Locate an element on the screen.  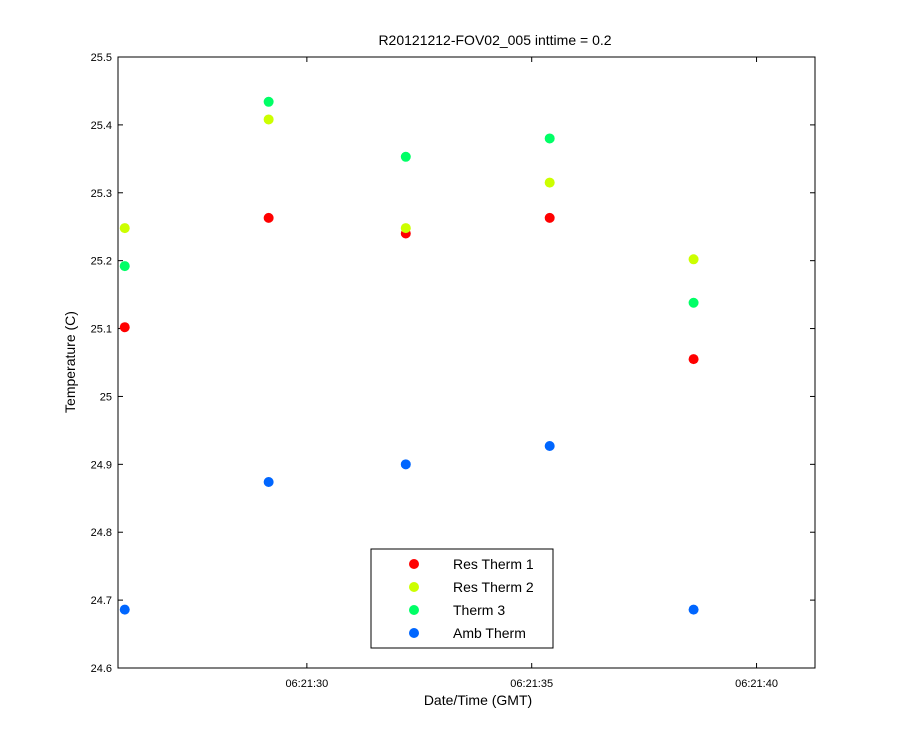
y-tick-label: 24.6 is located at coordinates (101, 669).